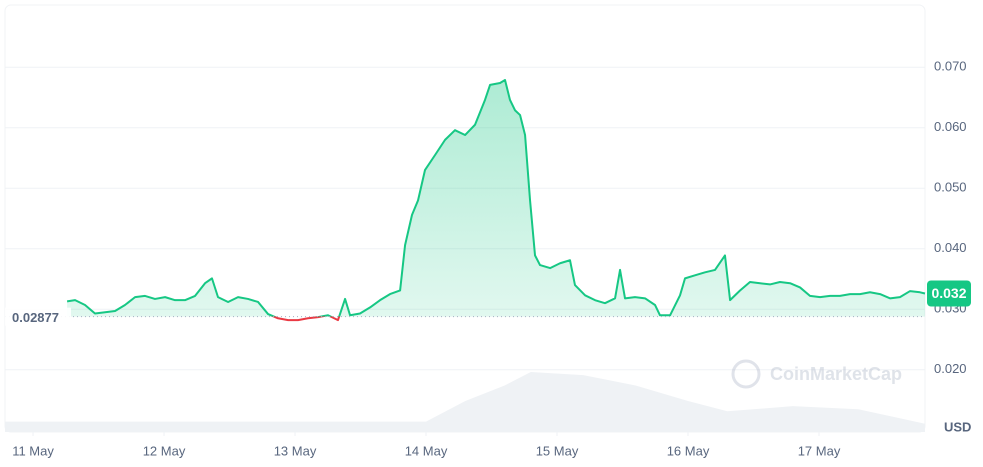 The image size is (983, 467). I want to click on last-price-badge, so click(949, 293).